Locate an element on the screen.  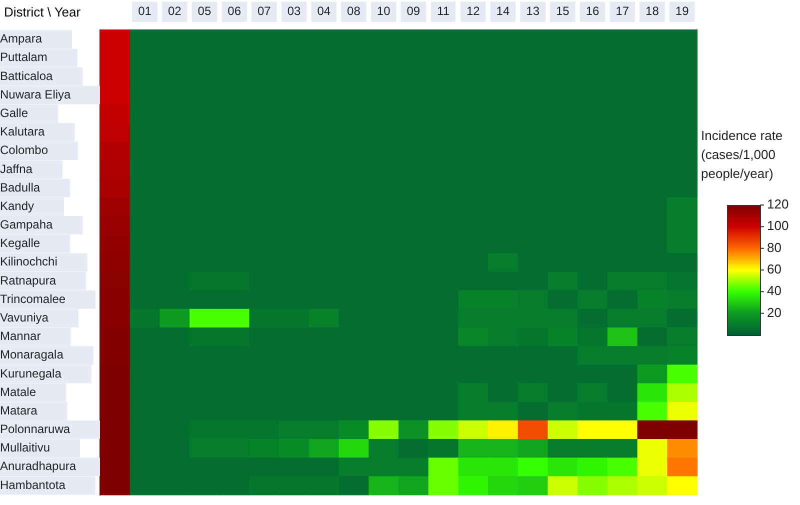
y-tick-label: Mullaitivu is located at coordinates (25, 447).